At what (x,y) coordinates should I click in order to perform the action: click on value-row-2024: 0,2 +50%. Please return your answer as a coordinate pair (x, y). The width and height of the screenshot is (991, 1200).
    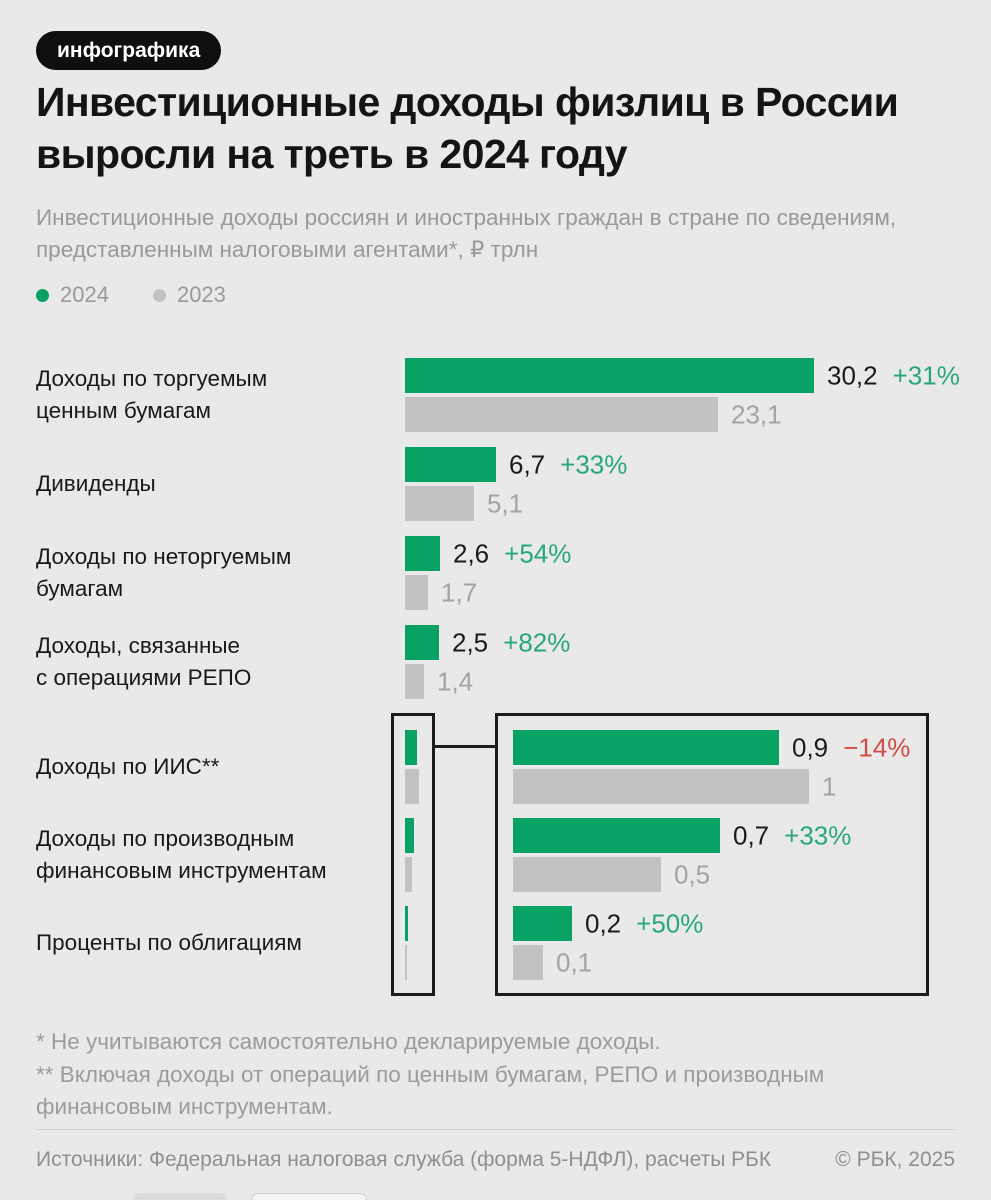
    Looking at the image, I should click on (644, 924).